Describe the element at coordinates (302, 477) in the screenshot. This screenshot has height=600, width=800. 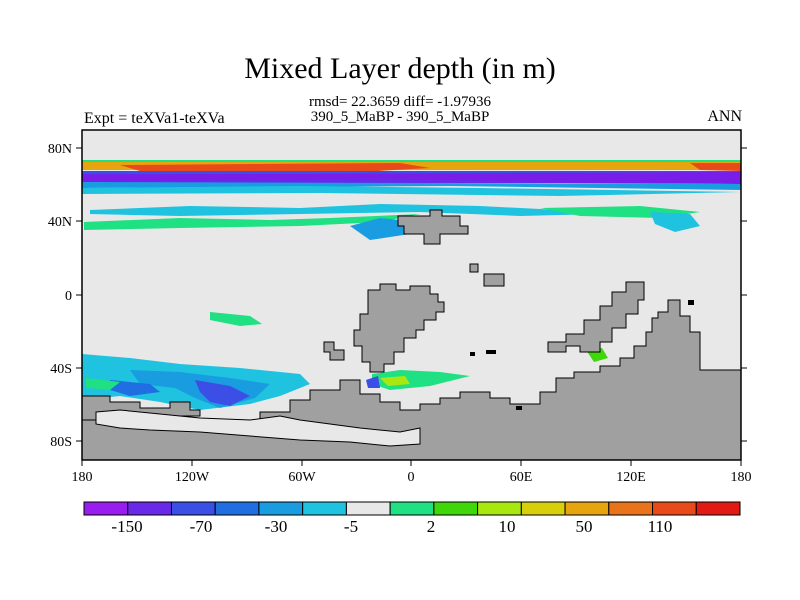
I see `lon-tick-label: 60W` at that location.